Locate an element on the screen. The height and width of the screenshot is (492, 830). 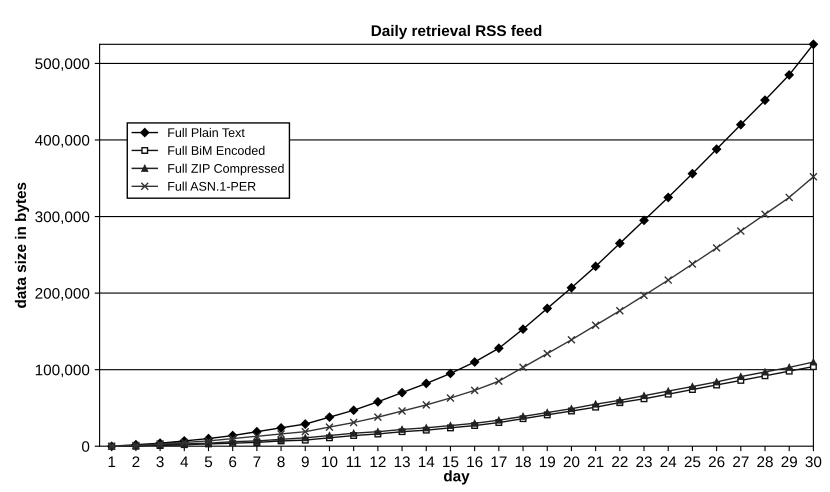
y-tick-label: 400,000 is located at coordinates (62, 141).